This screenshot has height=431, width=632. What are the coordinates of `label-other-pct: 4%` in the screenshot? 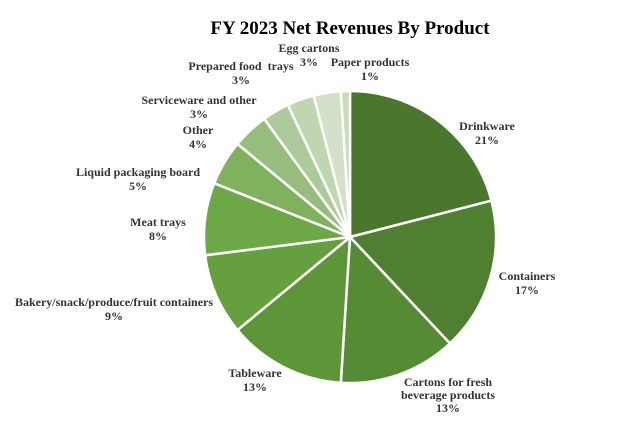 It's located at (198, 144).